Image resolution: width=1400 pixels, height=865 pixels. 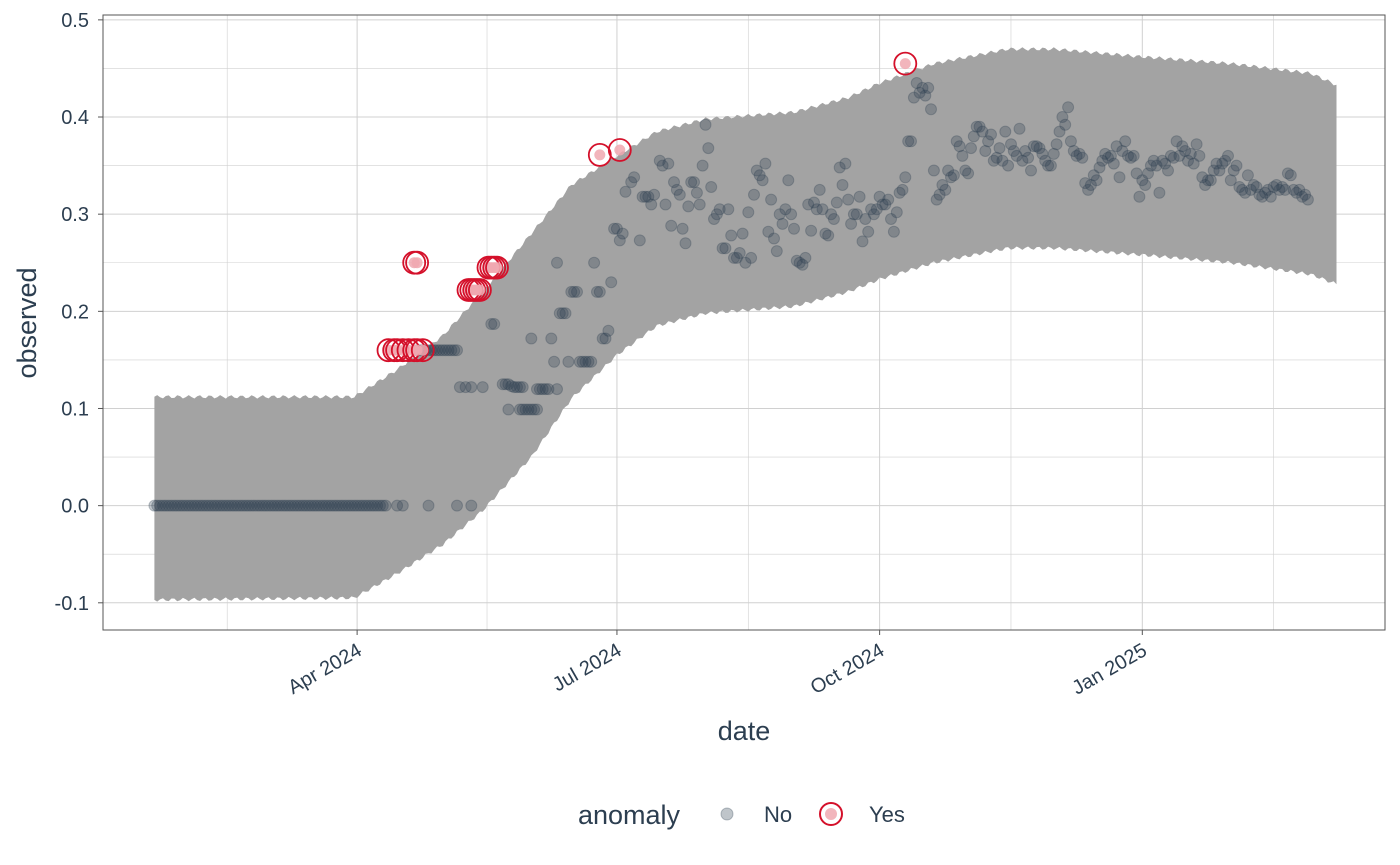 I want to click on legend-title: anomaly, so click(x=629, y=815).